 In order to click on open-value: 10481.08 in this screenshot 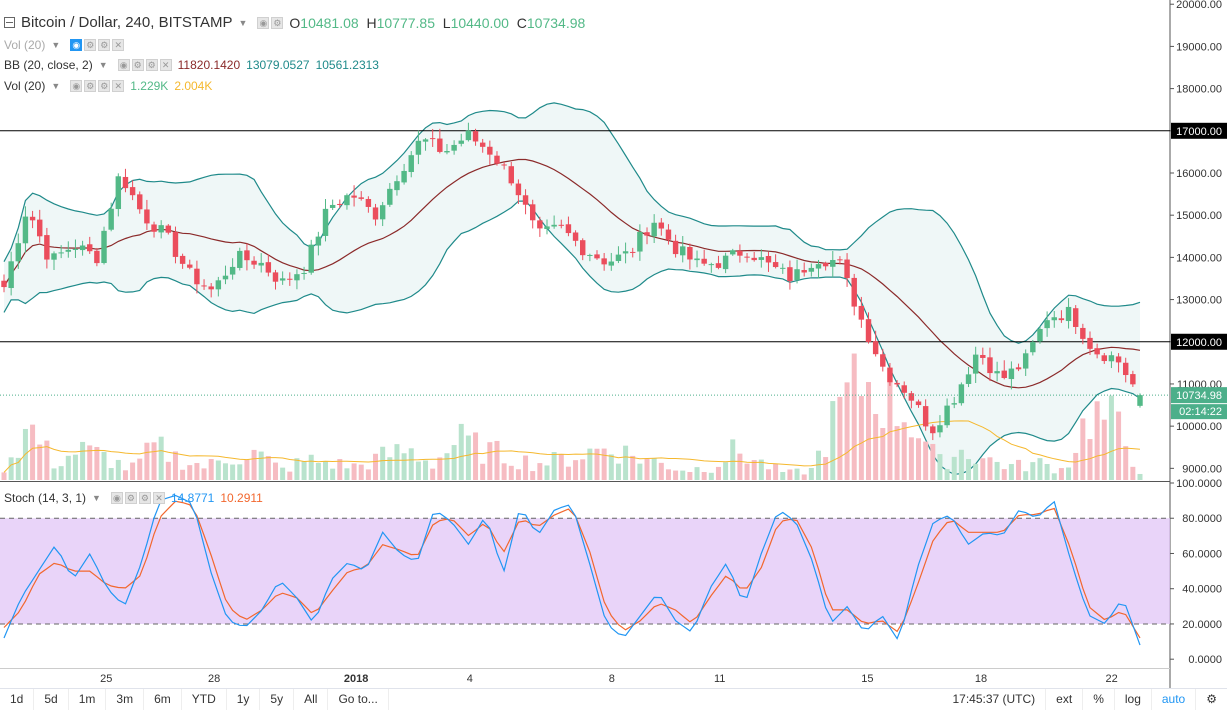, I will do `click(329, 22)`.